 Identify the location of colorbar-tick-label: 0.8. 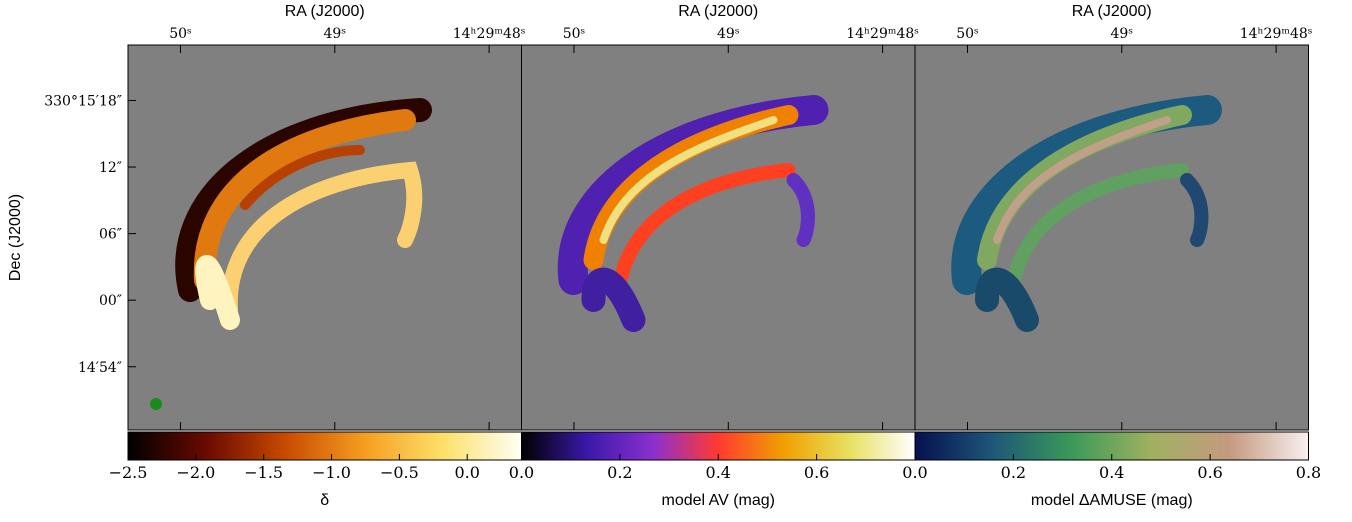
(1308, 472).